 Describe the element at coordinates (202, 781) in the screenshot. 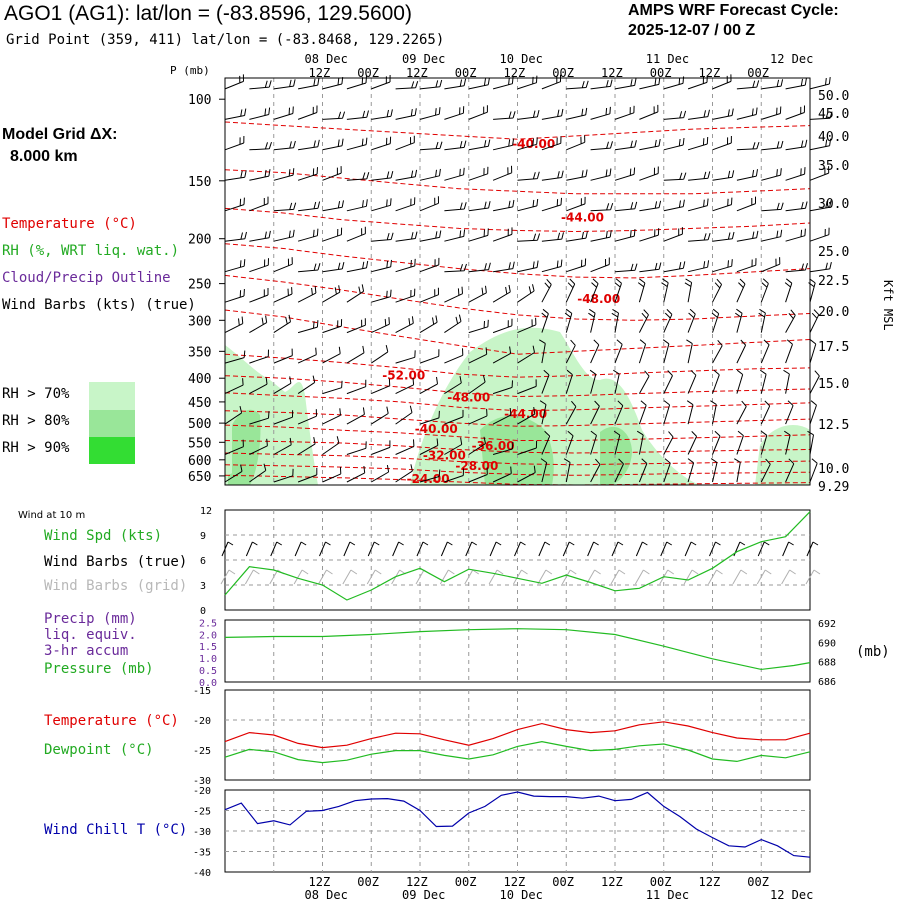

I see `temperature-ytick-label: -30` at that location.